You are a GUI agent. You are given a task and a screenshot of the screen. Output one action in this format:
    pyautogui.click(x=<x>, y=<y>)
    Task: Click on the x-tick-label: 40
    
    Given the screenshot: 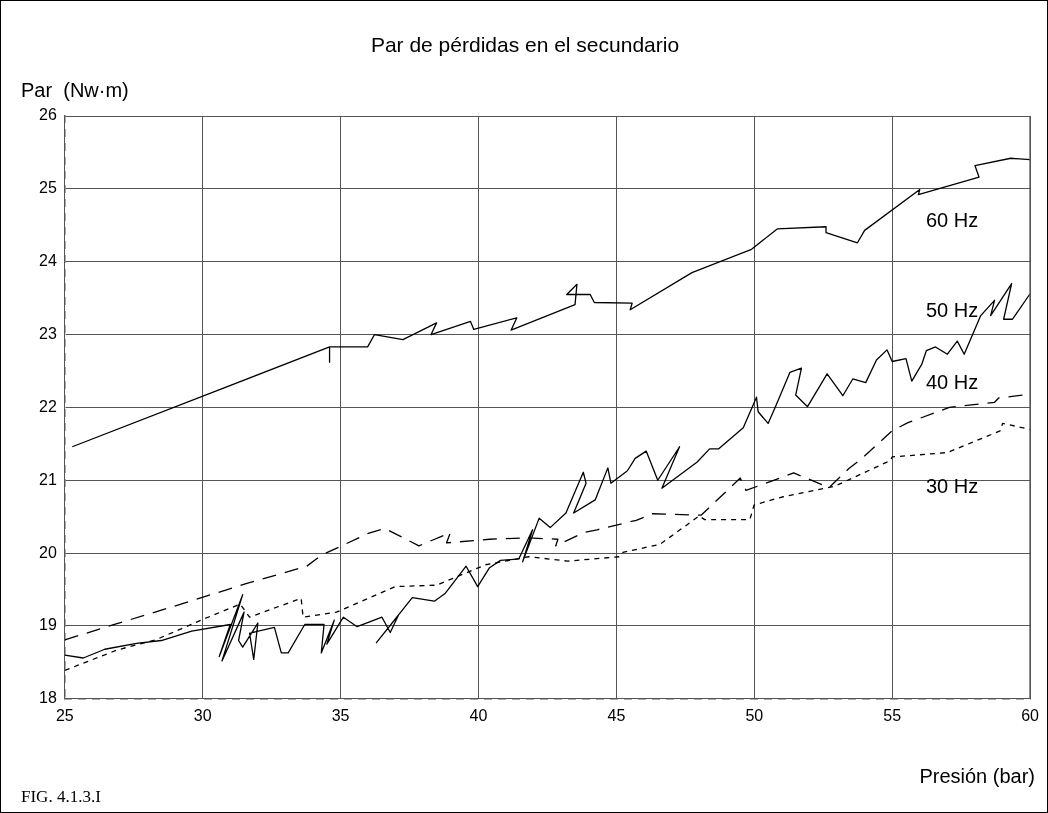 What is the action you would take?
    pyautogui.click(x=478, y=715)
    